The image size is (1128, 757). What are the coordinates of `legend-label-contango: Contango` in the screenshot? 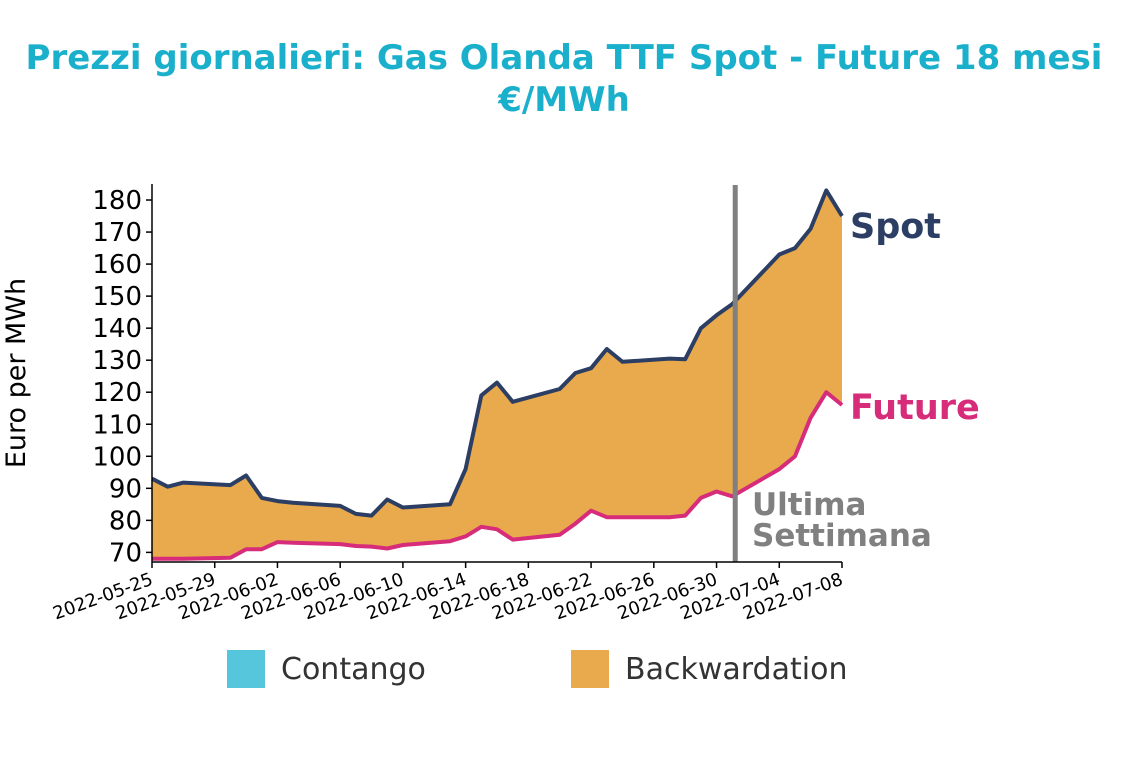 It's located at (353, 669).